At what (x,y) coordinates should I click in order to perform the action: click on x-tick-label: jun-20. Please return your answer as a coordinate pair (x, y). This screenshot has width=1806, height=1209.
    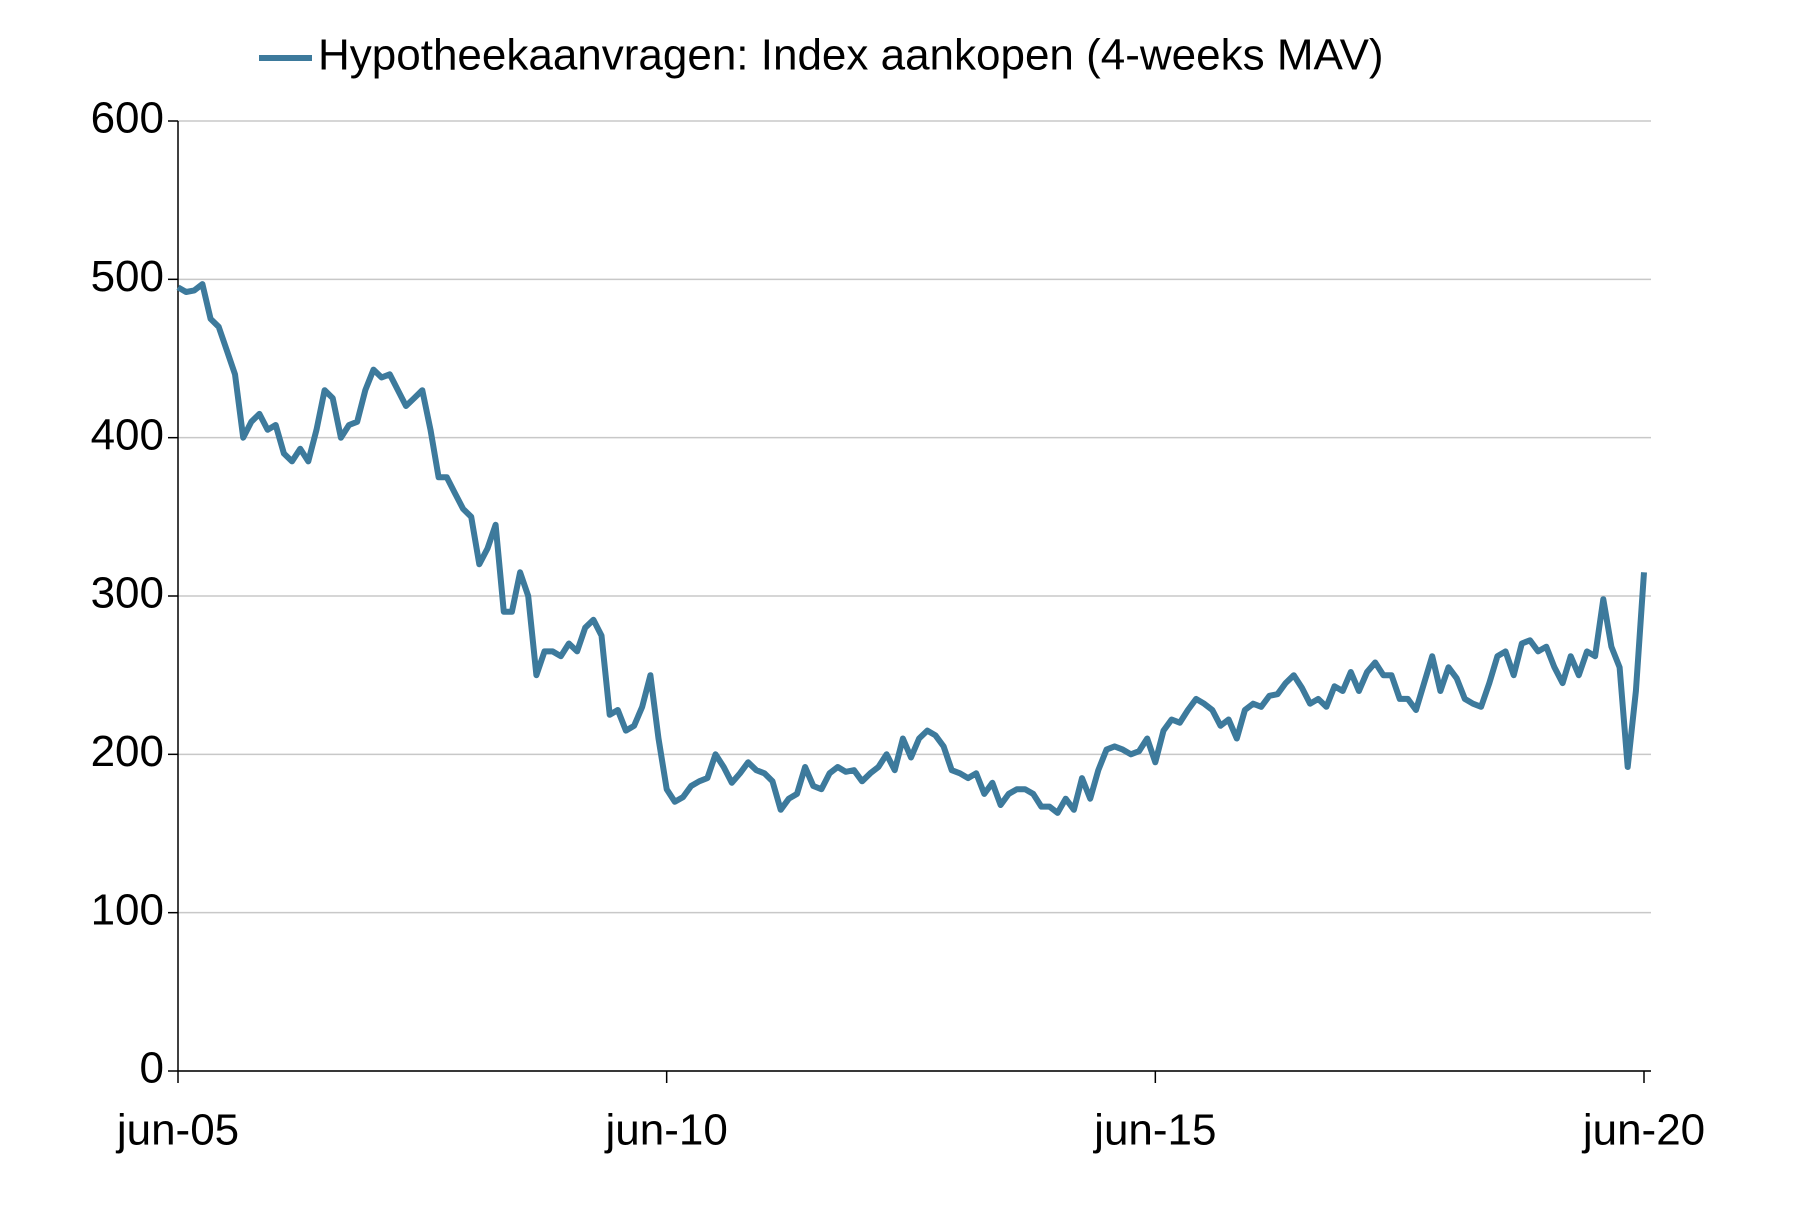
    Looking at the image, I should click on (1643, 1130).